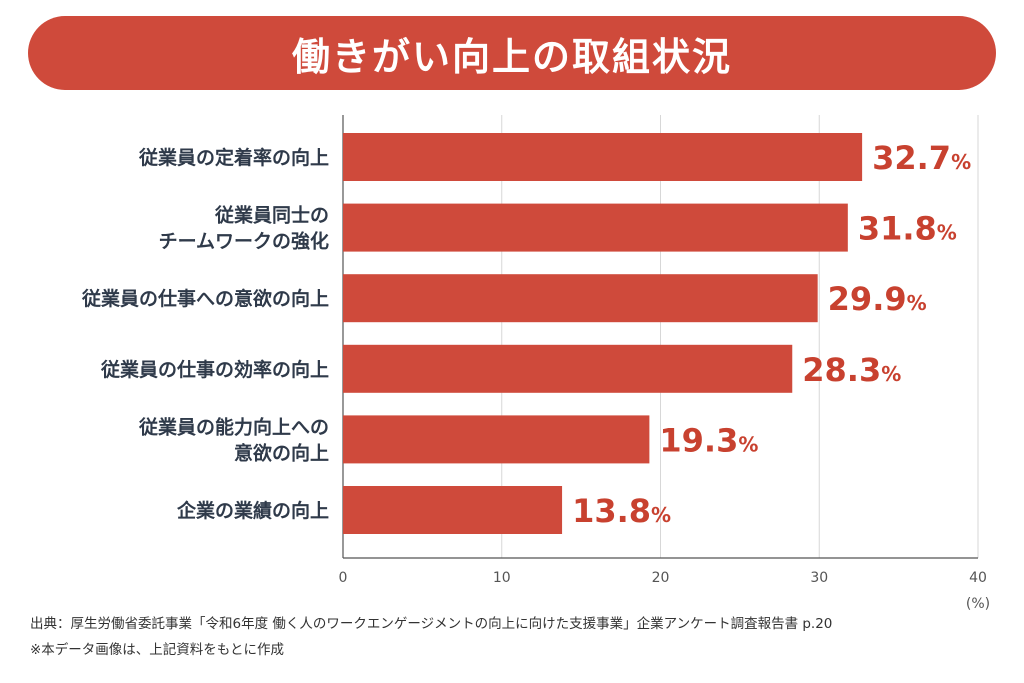 This screenshot has width=1024, height=683. What do you see at coordinates (205, 298) in the screenshot?
I see `category-label: 従業員の仕事への意欲の向上` at bounding box center [205, 298].